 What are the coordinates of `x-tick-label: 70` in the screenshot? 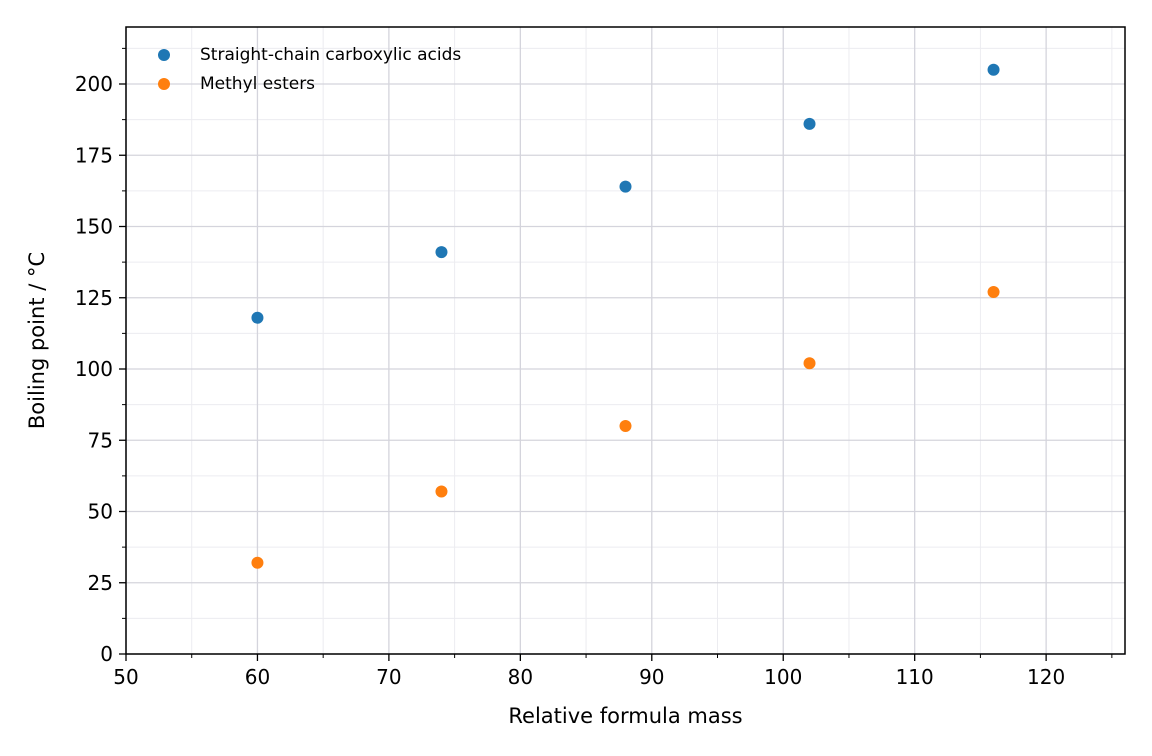 It's located at (388, 677).